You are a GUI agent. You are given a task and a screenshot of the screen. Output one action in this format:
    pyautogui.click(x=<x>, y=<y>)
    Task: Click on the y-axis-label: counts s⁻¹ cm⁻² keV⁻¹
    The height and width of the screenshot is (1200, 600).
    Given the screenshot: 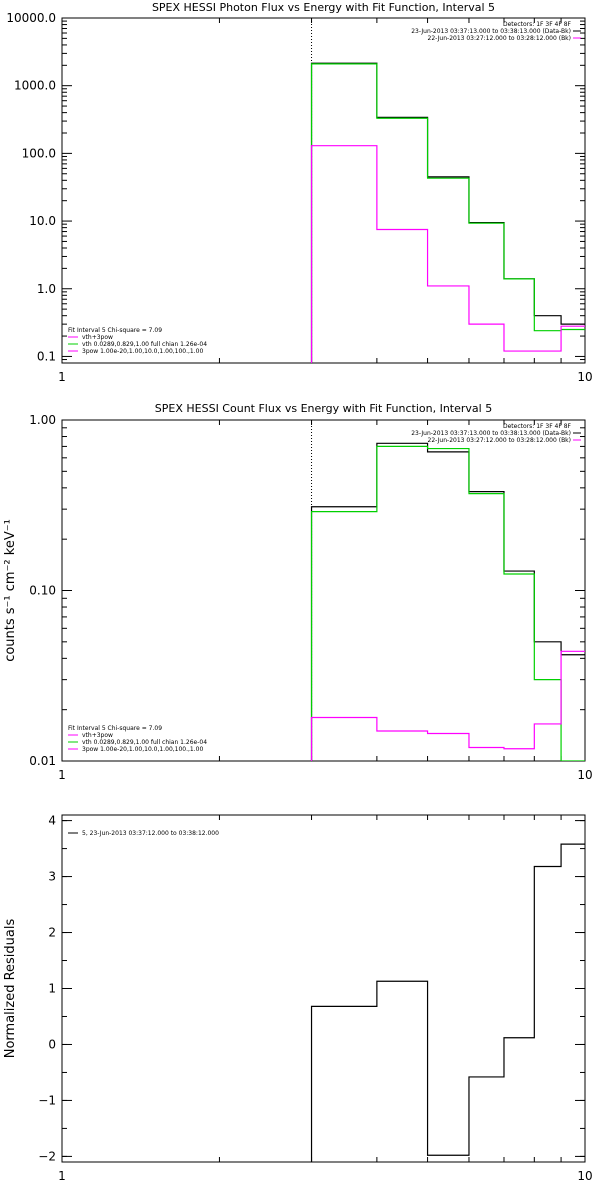 What is the action you would take?
    pyautogui.click(x=10, y=590)
    